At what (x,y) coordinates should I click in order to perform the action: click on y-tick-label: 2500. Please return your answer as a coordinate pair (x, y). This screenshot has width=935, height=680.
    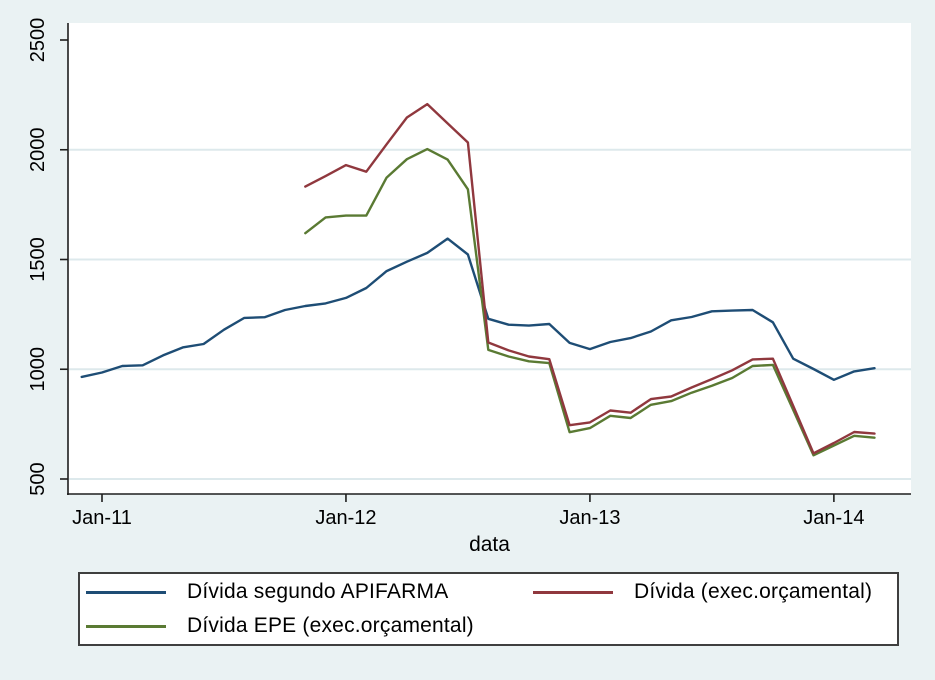
    Looking at the image, I should click on (38, 40).